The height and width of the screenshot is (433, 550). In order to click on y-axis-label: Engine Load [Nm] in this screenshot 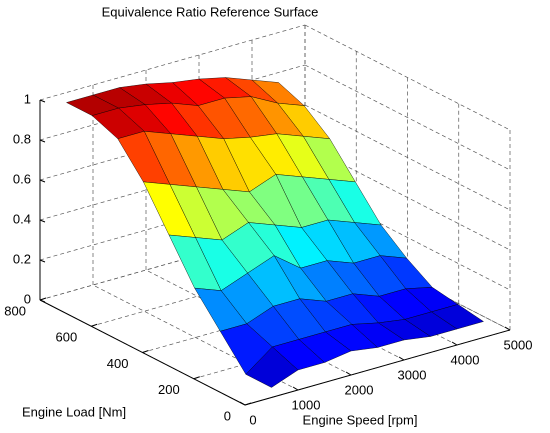, I will do `click(74, 411)`.